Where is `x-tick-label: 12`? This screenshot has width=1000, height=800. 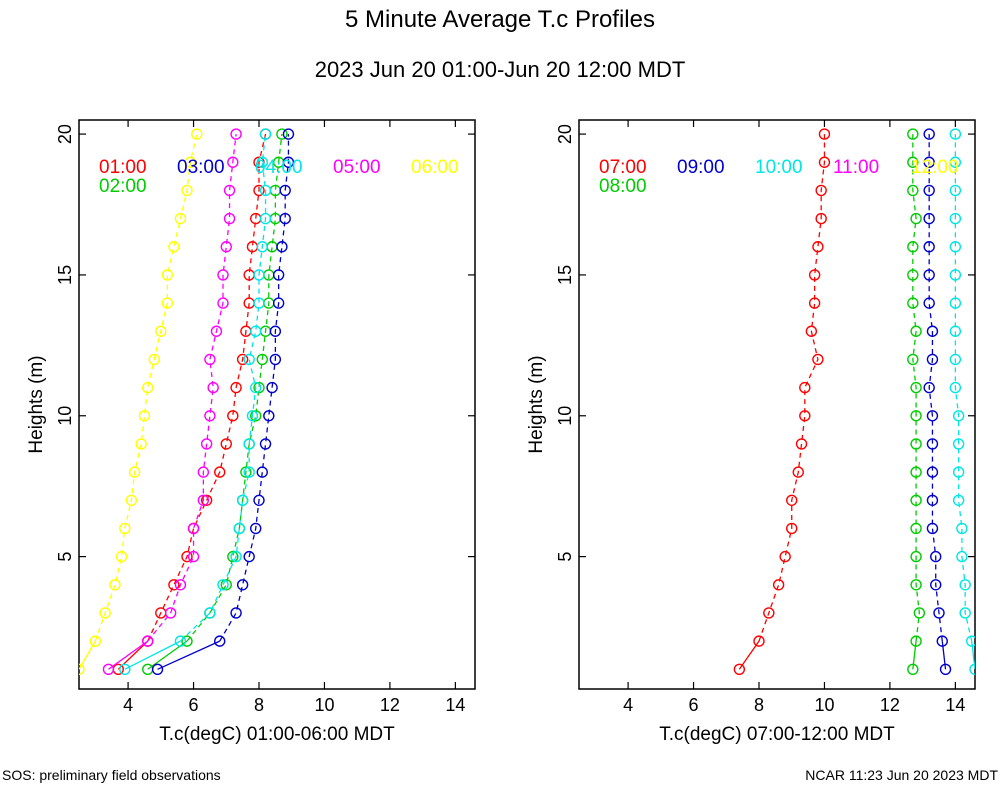
x-tick-label: 12 is located at coordinates (890, 705).